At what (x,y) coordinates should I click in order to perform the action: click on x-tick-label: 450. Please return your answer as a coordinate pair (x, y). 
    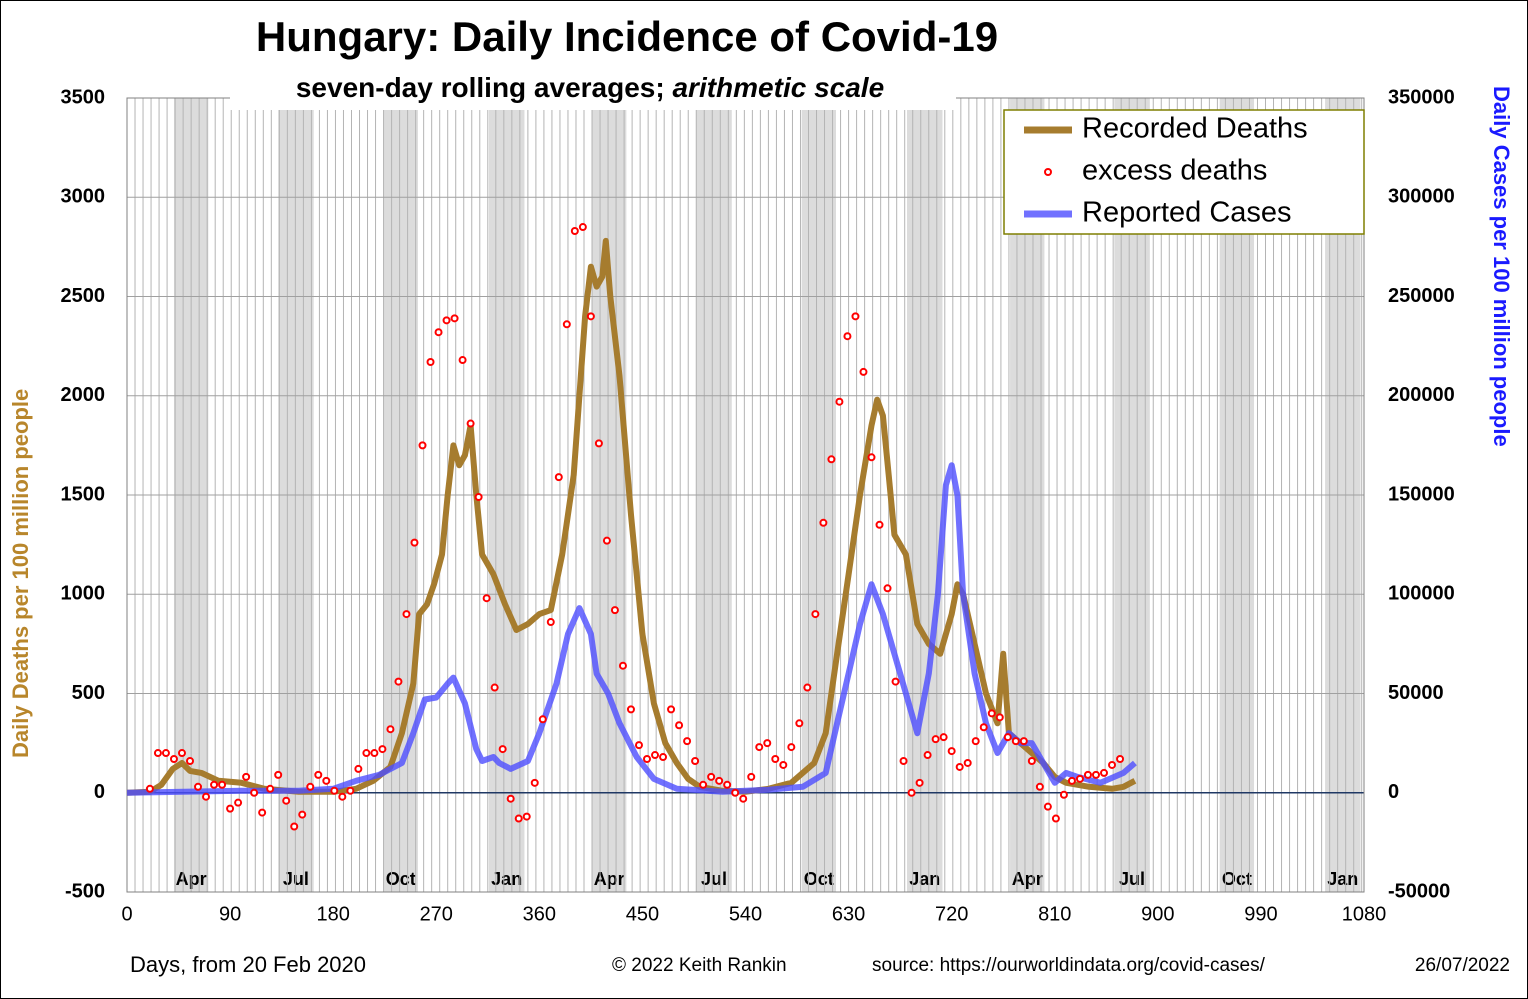
    Looking at the image, I should click on (642, 914).